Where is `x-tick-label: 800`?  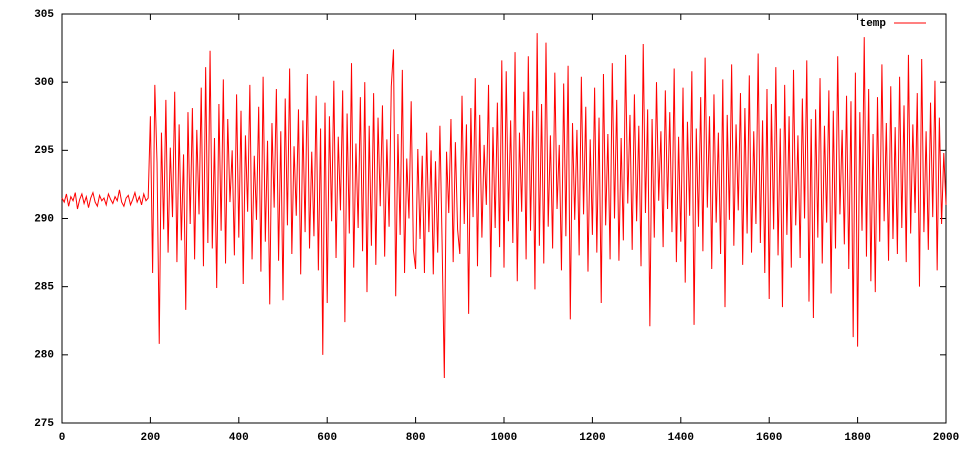 x-tick-label: 800 is located at coordinates (416, 438).